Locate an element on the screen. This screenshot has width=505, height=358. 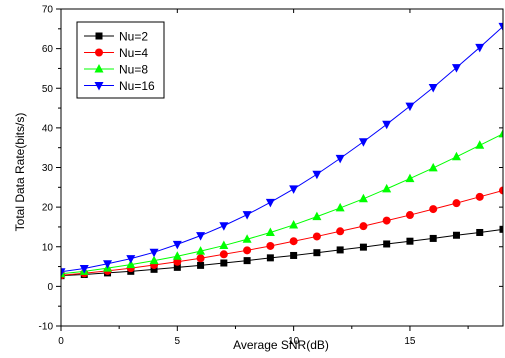
legend-item: Nu=8 is located at coordinates (116, 70).